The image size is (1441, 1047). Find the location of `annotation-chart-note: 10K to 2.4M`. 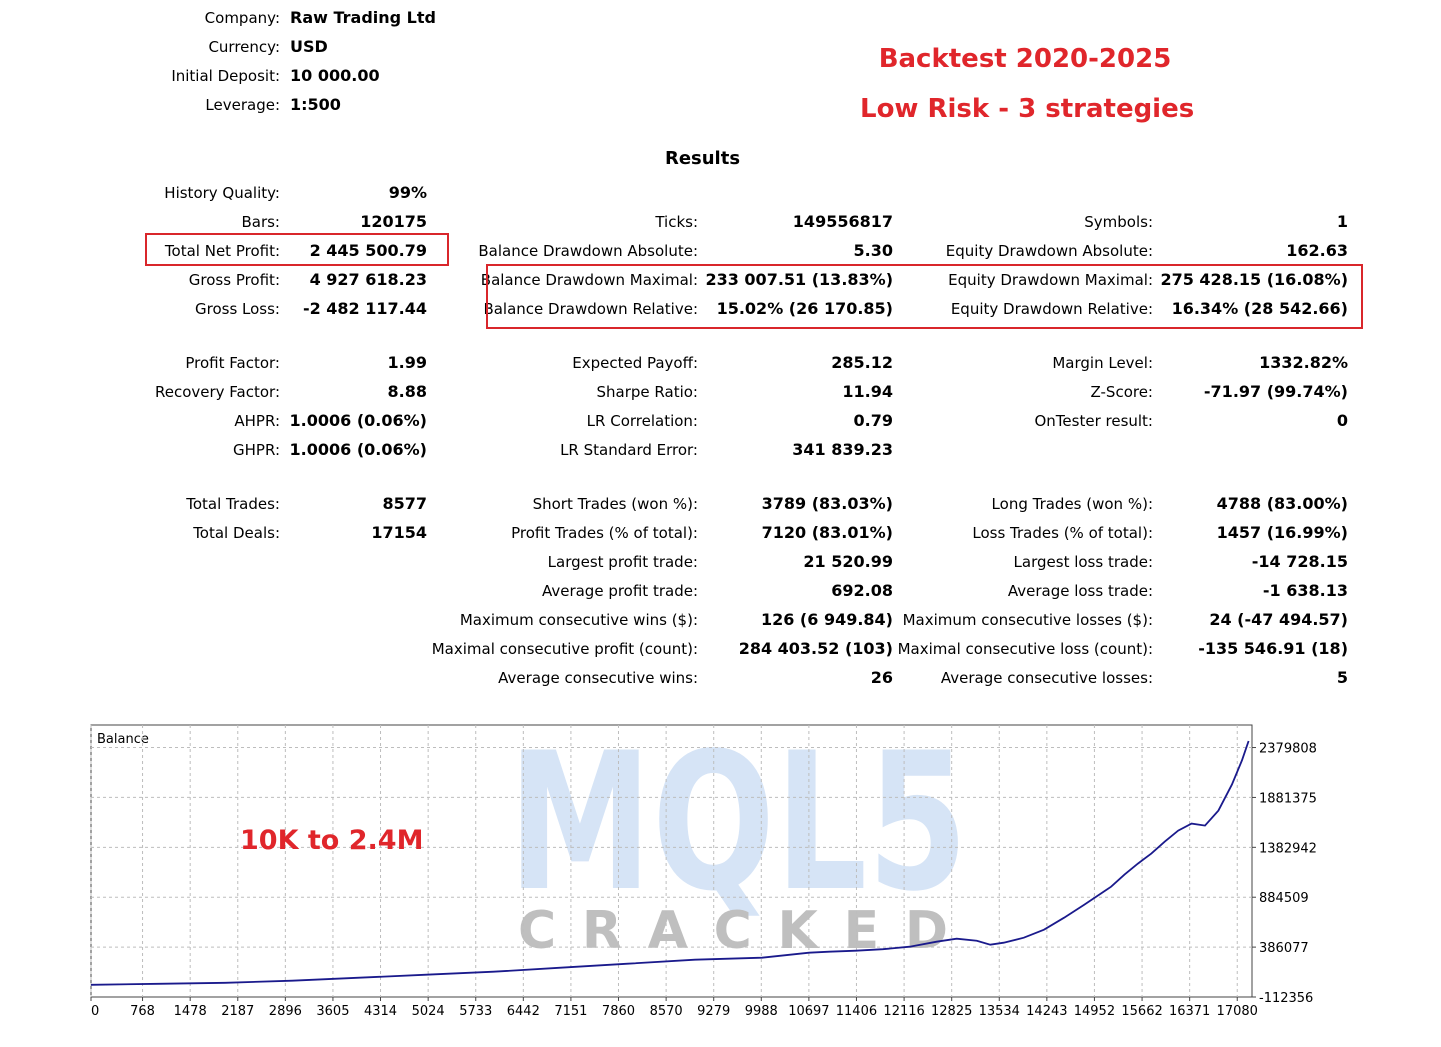

annotation-chart-note: 10K to 2.4M is located at coordinates (331, 840).